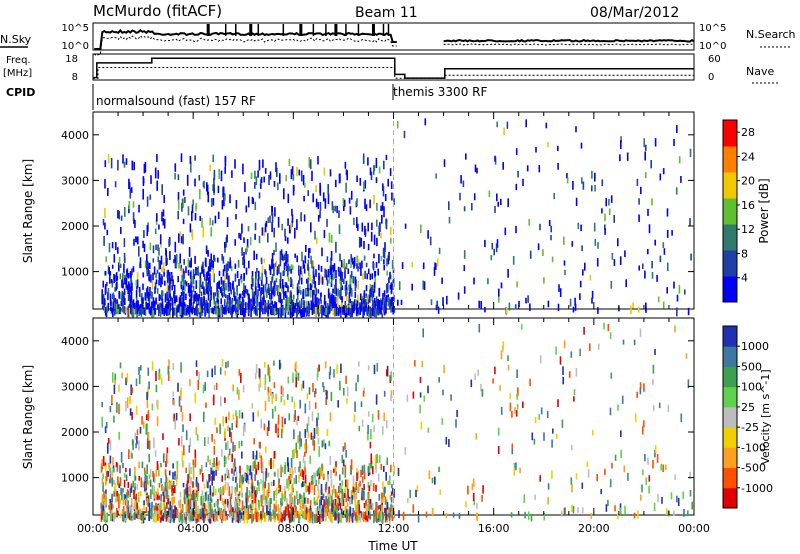  I want to click on colorbar-tick-label: -1000, so click(757, 488).